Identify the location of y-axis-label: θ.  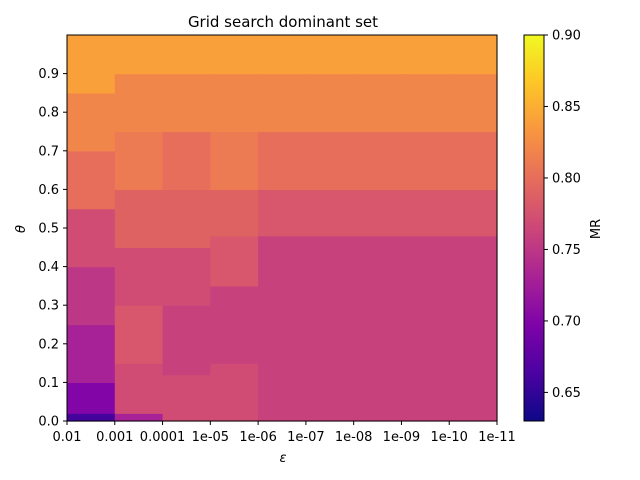
(21, 229).